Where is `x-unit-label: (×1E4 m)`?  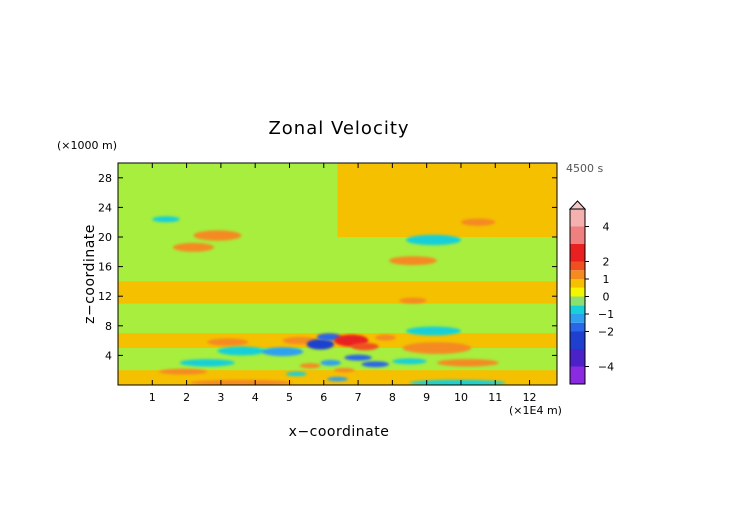
x-unit-label: (×1E4 m) is located at coordinates (535, 410).